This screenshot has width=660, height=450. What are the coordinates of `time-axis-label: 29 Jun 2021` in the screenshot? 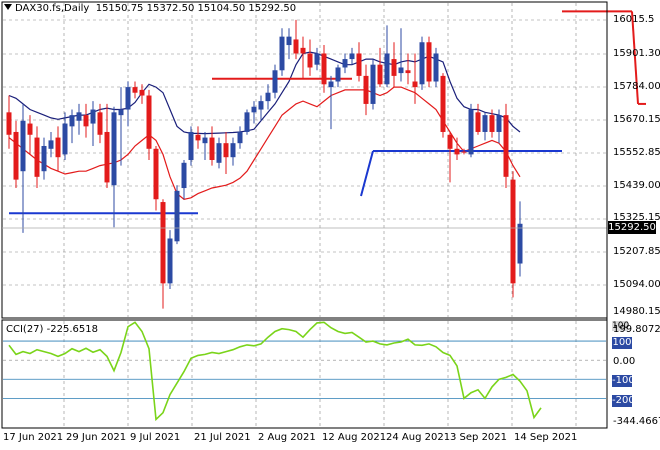 It's located at (96, 437).